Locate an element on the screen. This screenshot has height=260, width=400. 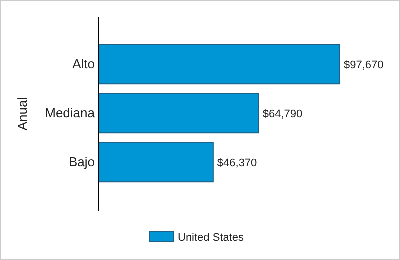
y-axis-title: Anual is located at coordinates (22, 114).